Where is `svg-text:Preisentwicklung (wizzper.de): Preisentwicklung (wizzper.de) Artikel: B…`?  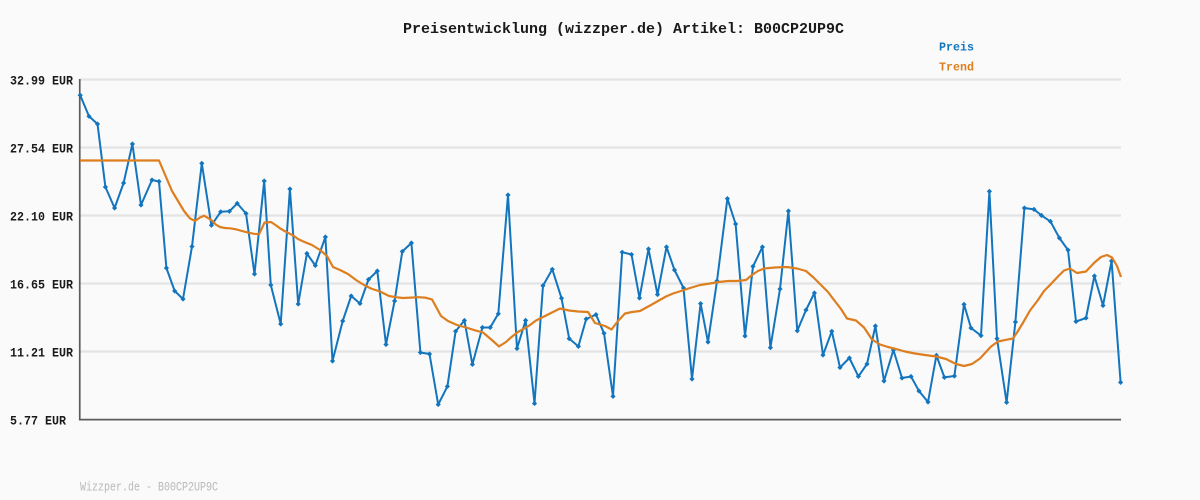 svg-text:Preisentwicklung (wizzper.de): Preisentwicklung (wizzper.de) Artikel: B… is located at coordinates (623, 30).